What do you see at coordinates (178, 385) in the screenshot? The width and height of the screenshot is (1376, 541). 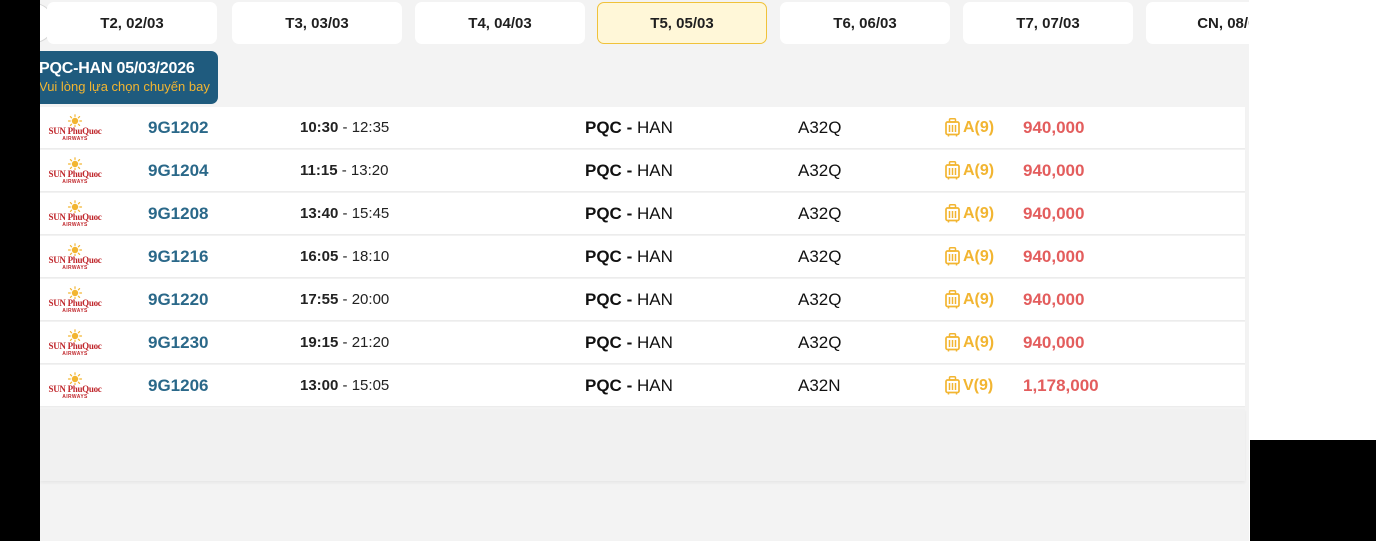 I see `flight-number: 9G1206` at bounding box center [178, 385].